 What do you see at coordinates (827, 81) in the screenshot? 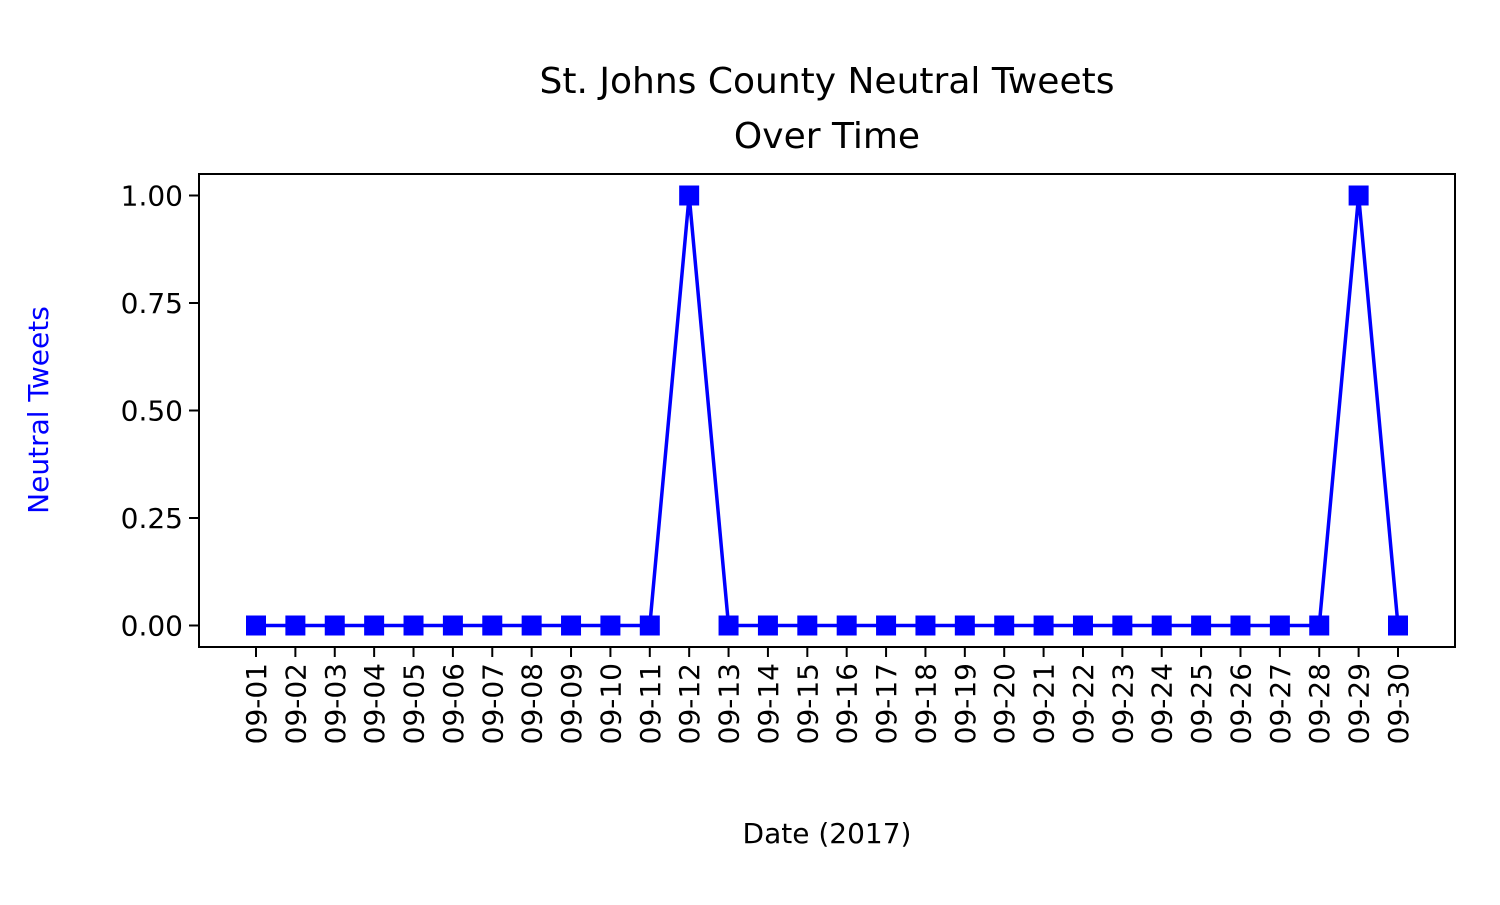
I see `chart-title-line1: St. Johns County Neutral Tweets` at bounding box center [827, 81].